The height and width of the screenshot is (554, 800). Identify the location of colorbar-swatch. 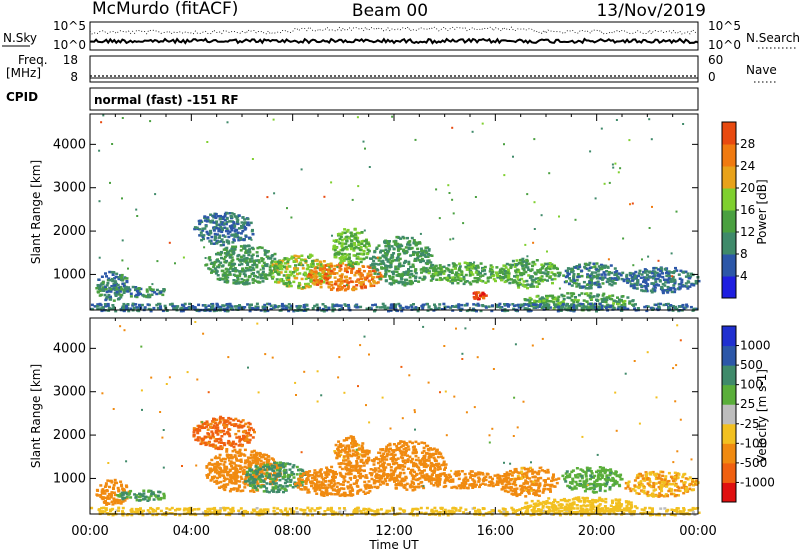
(729, 221).